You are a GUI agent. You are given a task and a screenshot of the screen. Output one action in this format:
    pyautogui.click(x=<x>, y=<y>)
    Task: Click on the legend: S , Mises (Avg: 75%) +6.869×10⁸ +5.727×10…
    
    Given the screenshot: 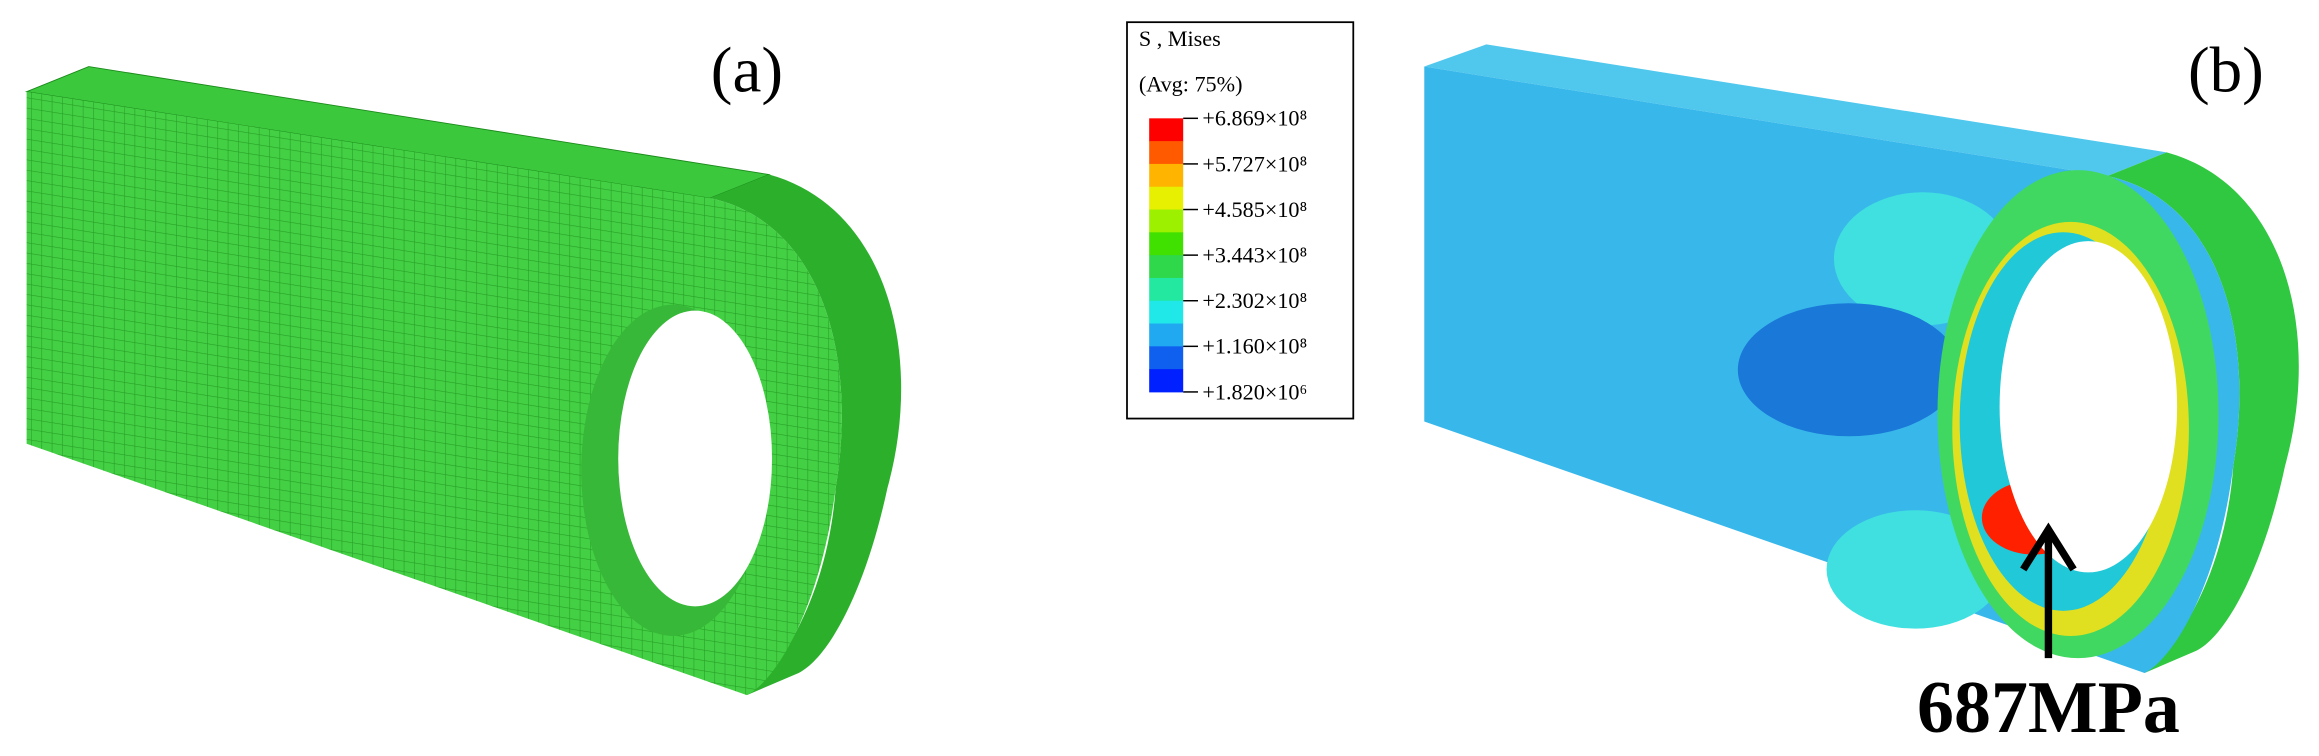 What is the action you would take?
    pyautogui.click(x=1240, y=220)
    